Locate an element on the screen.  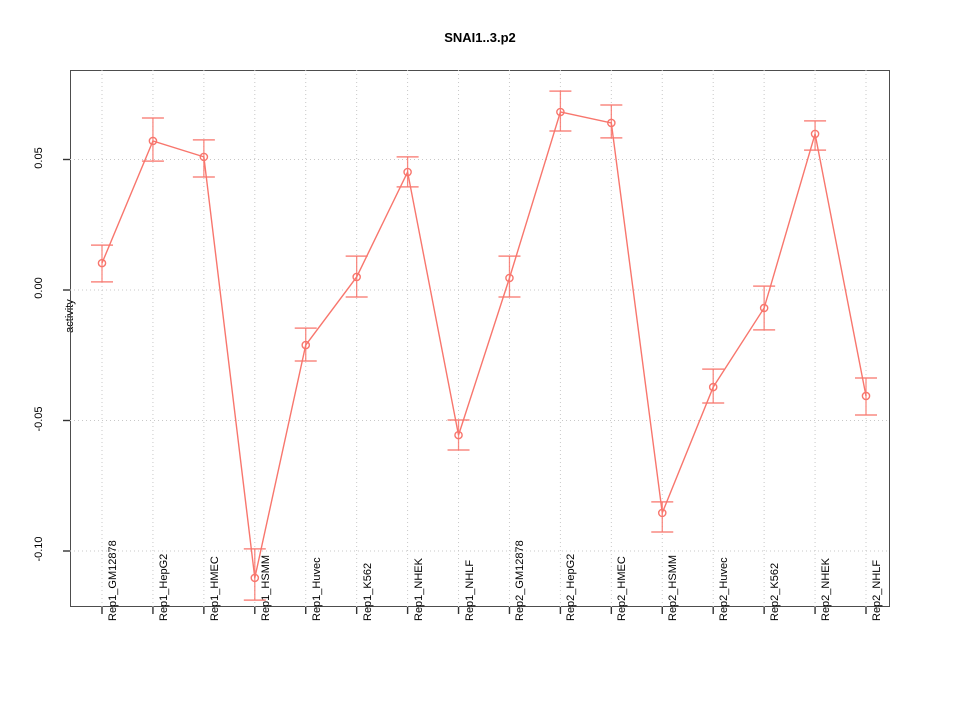
x-tick-label: Rep2_HMEC is located at coordinates (622, 588).